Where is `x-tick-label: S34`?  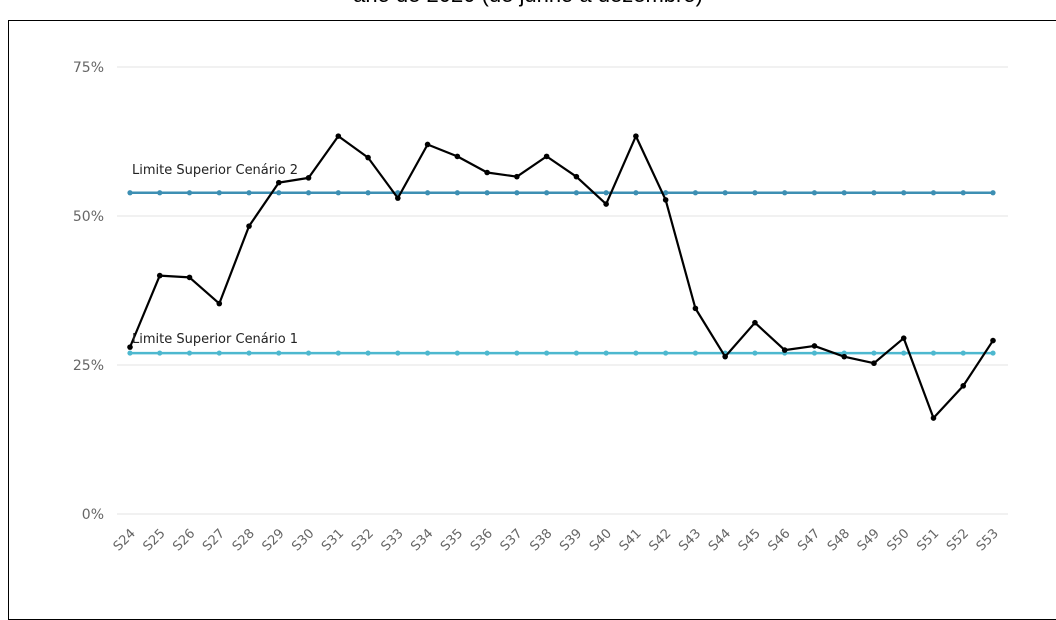
x-tick-label: S34 is located at coordinates (422, 540).